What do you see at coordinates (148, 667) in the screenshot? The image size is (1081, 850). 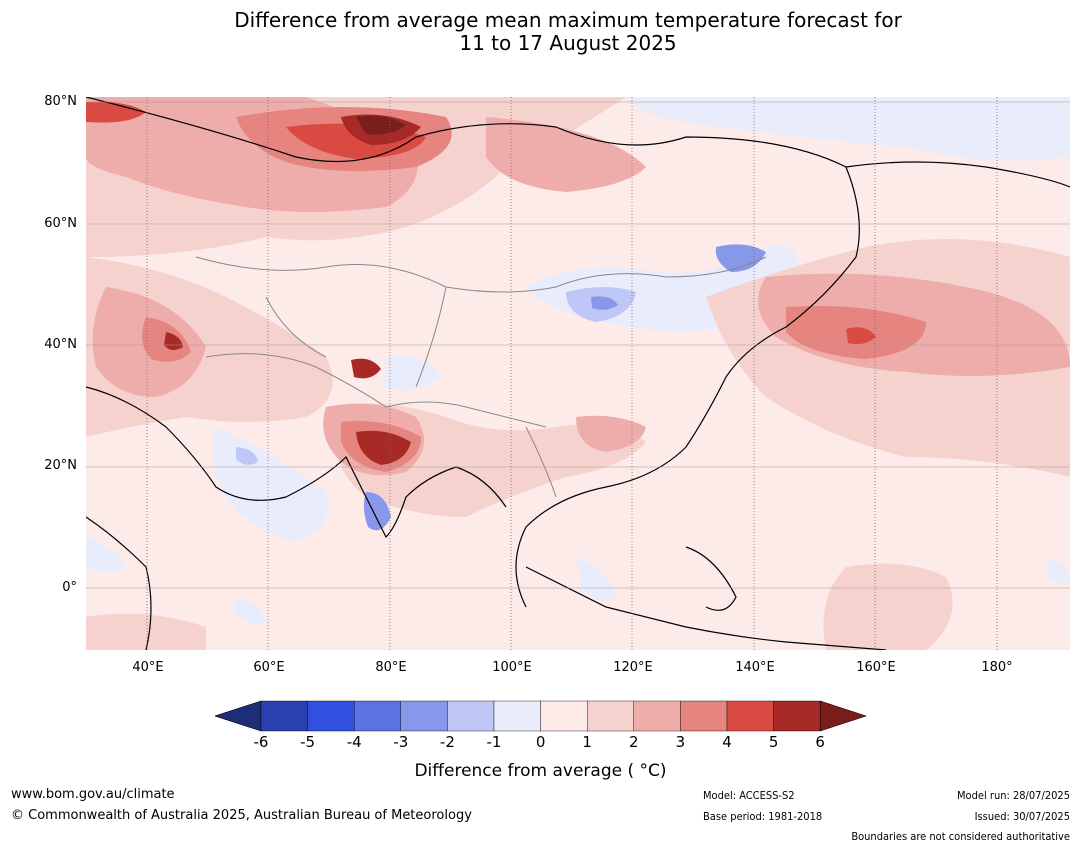 I see `lon-label-40e: 40°E` at bounding box center [148, 667].